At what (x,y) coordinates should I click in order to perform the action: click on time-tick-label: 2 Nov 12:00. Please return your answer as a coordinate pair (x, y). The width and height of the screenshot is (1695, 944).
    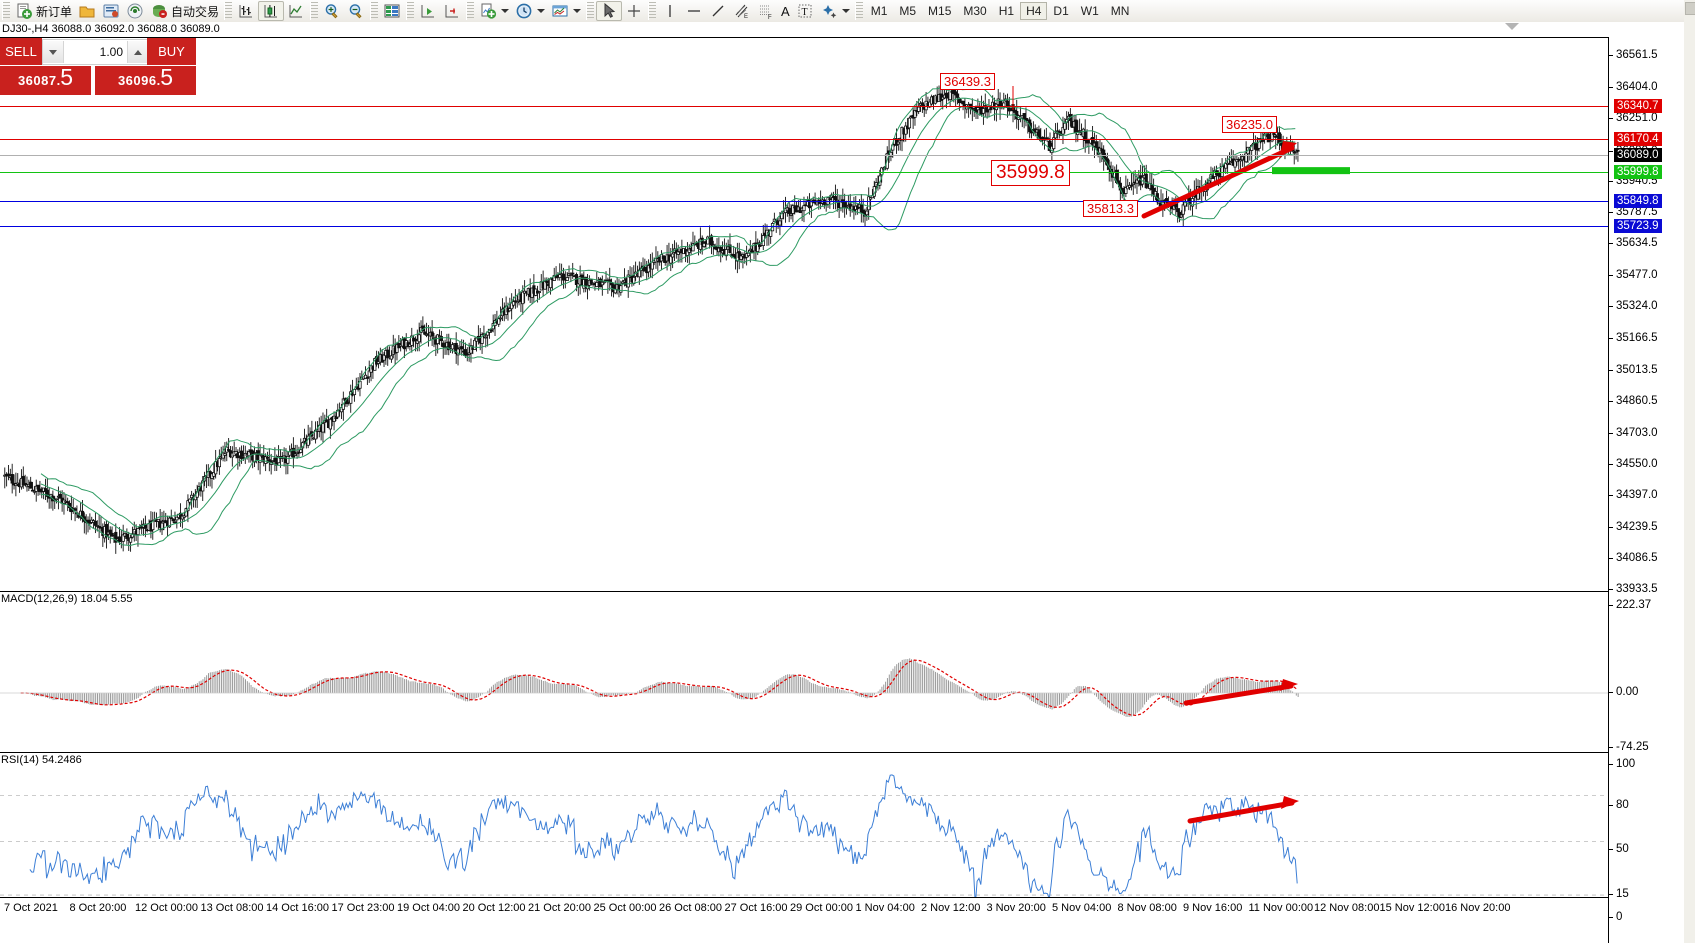
    Looking at the image, I should click on (951, 908).